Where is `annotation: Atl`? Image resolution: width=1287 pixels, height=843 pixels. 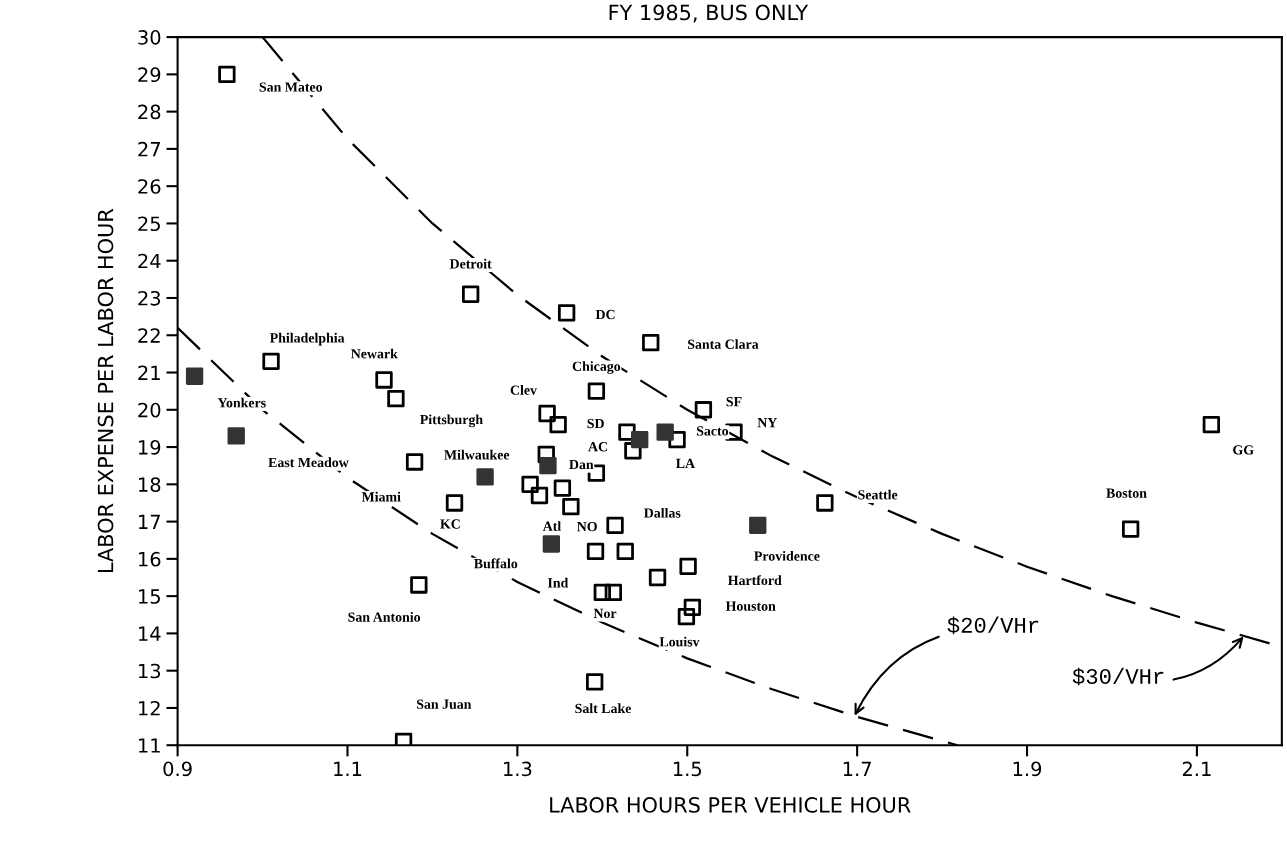 annotation: Atl is located at coordinates (551, 526).